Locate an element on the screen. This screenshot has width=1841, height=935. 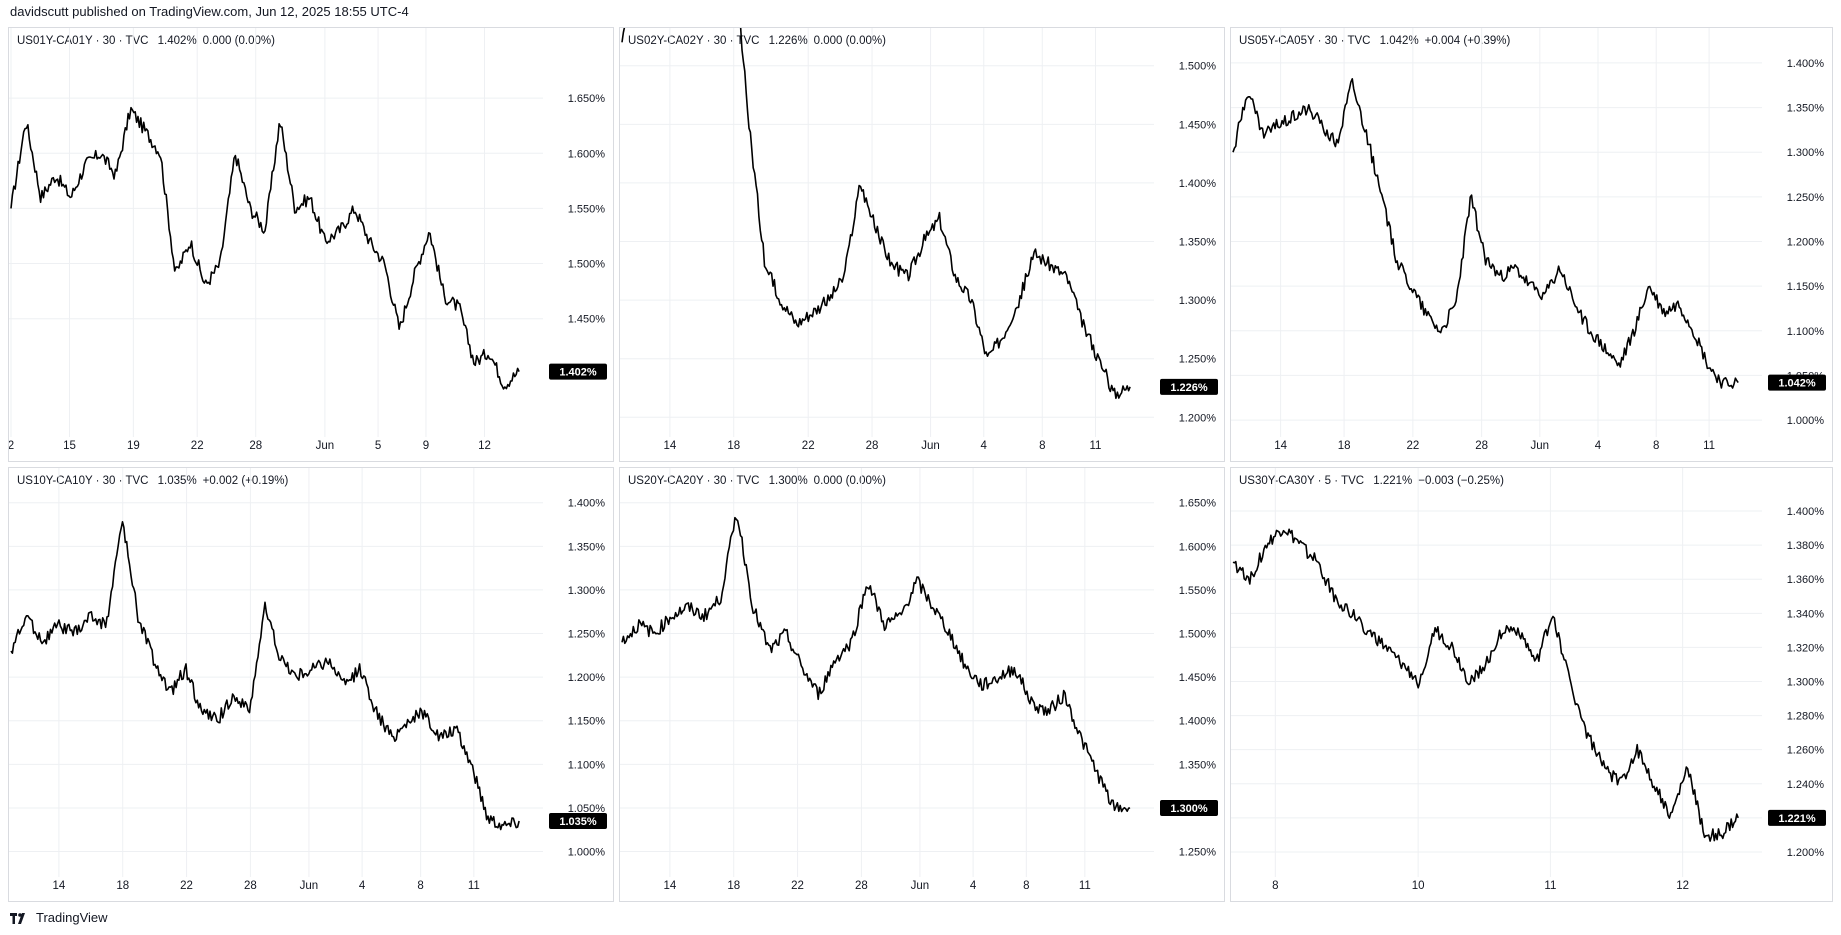
x-tick-label: 14 is located at coordinates (1280, 446).